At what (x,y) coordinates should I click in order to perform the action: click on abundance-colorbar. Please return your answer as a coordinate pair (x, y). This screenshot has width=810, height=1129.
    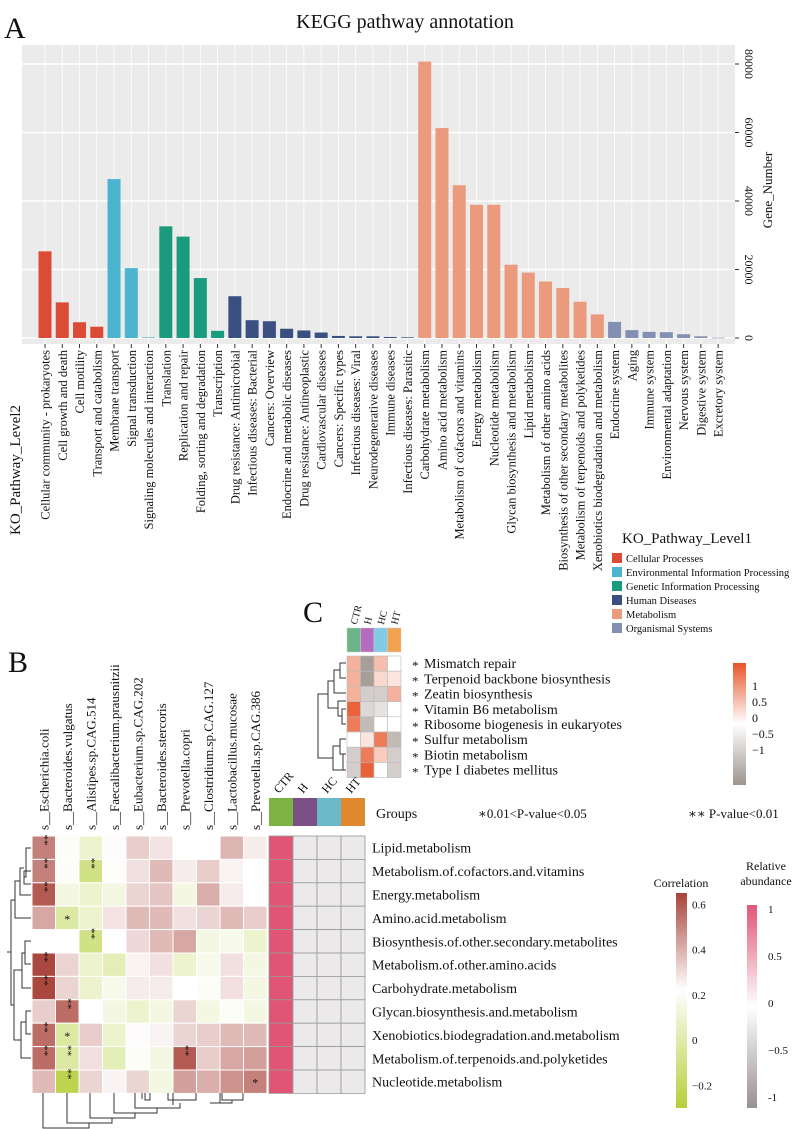
    Looking at the image, I should click on (752, 1006).